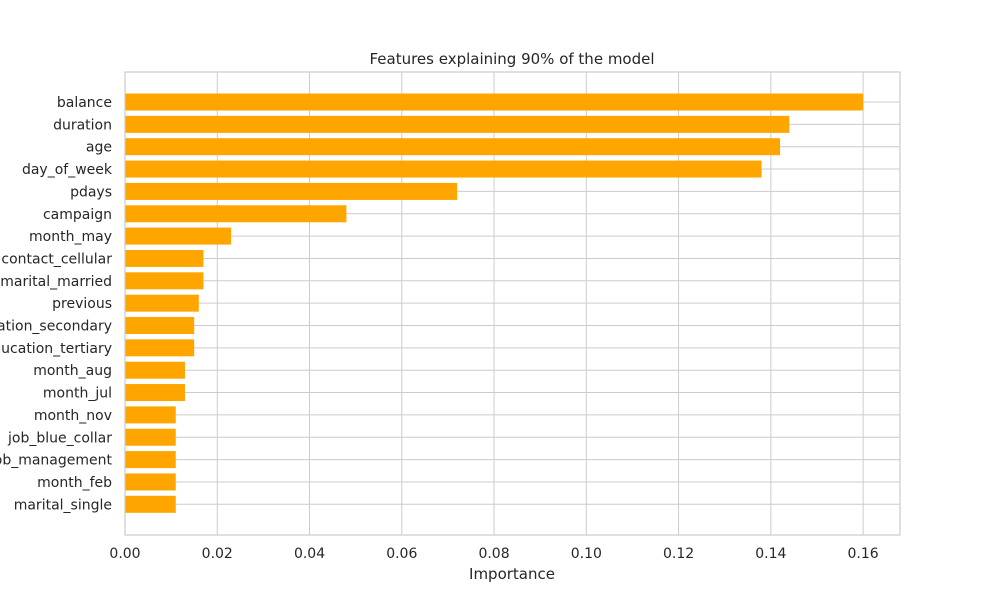 The width and height of the screenshot is (1000, 600). Describe the element at coordinates (511, 59) in the screenshot. I see `chart-title: Features explaining 90% of the model` at that location.